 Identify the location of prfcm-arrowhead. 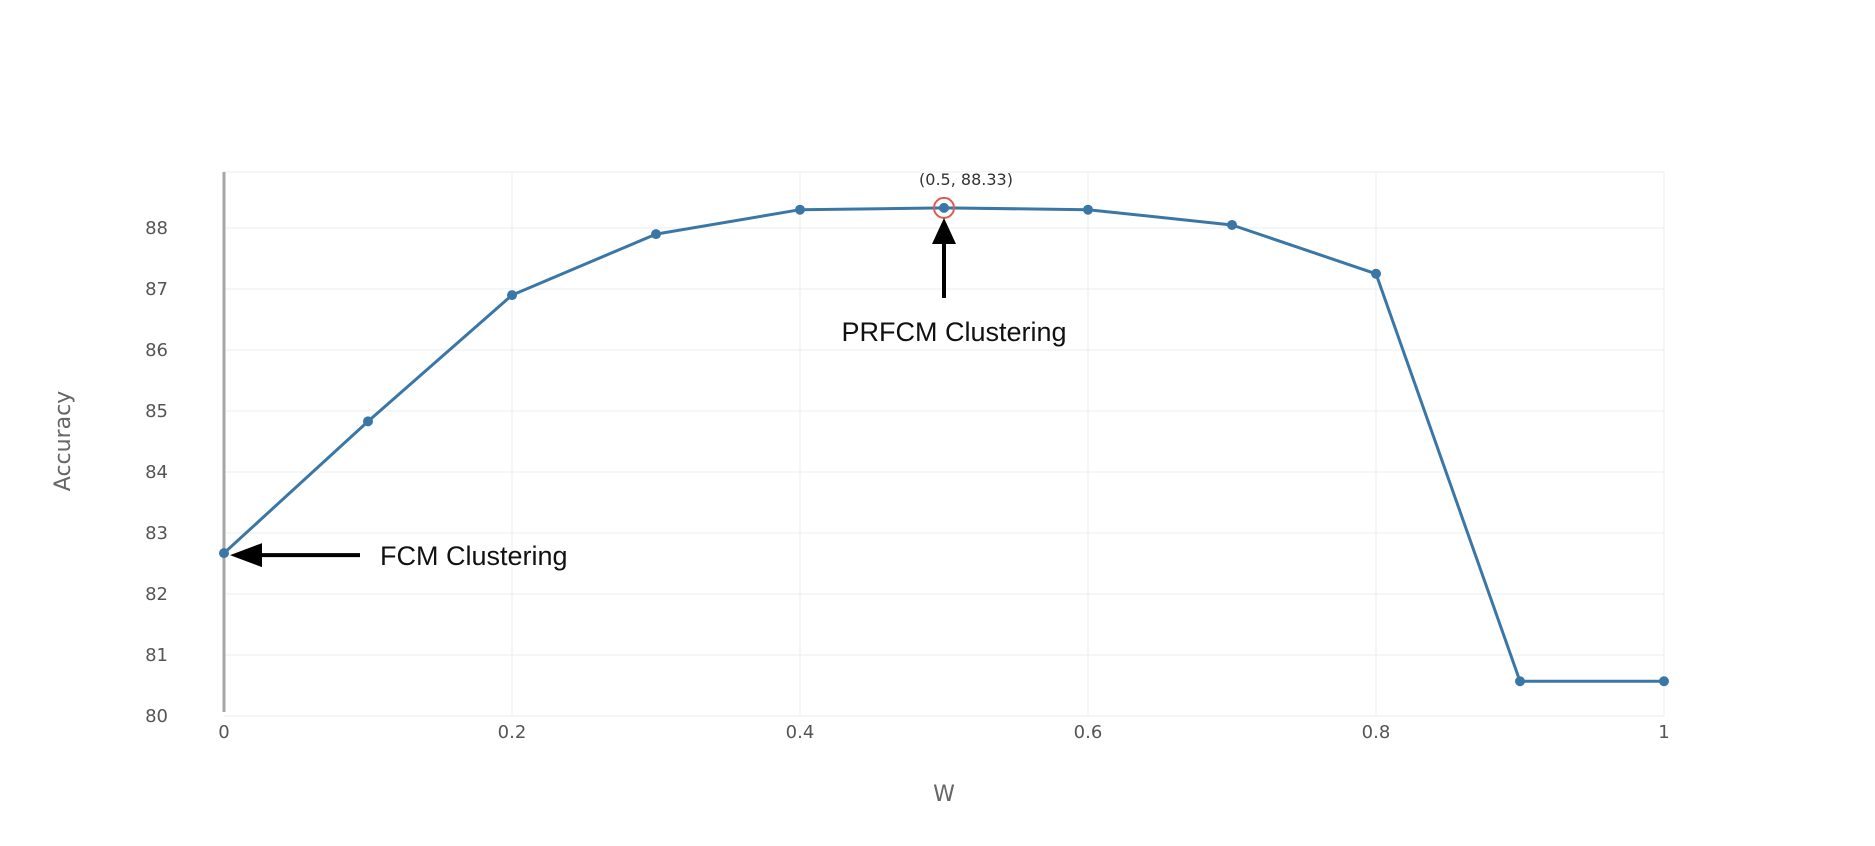
(944, 231).